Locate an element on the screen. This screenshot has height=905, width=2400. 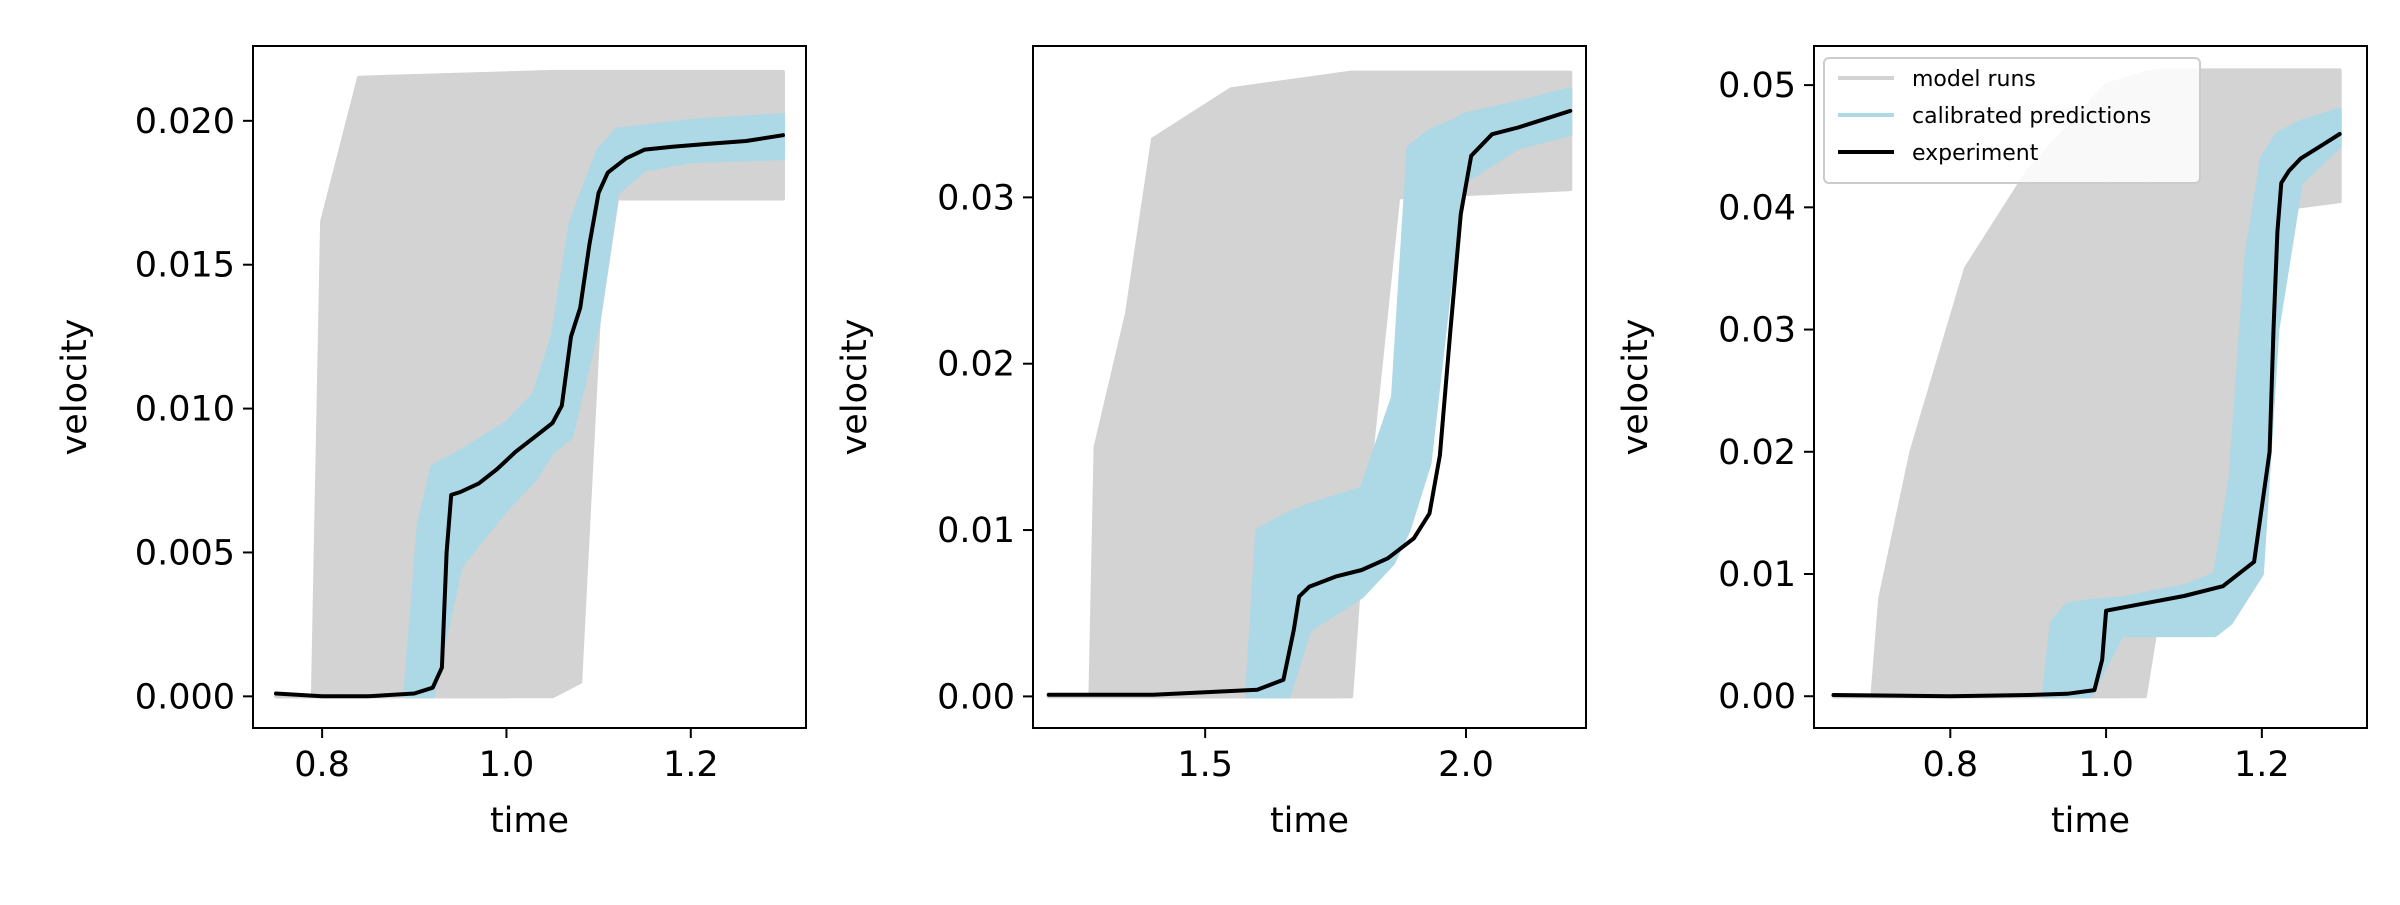
y-tick-label: 0.05 is located at coordinates (1757, 86).